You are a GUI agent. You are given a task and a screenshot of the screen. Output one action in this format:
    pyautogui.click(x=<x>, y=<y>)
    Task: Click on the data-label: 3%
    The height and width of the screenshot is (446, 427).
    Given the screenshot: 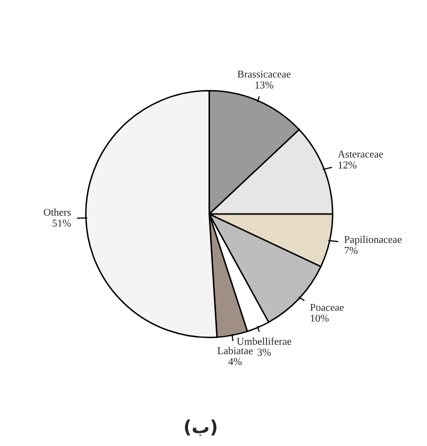 What is the action you would take?
    pyautogui.click(x=264, y=352)
    